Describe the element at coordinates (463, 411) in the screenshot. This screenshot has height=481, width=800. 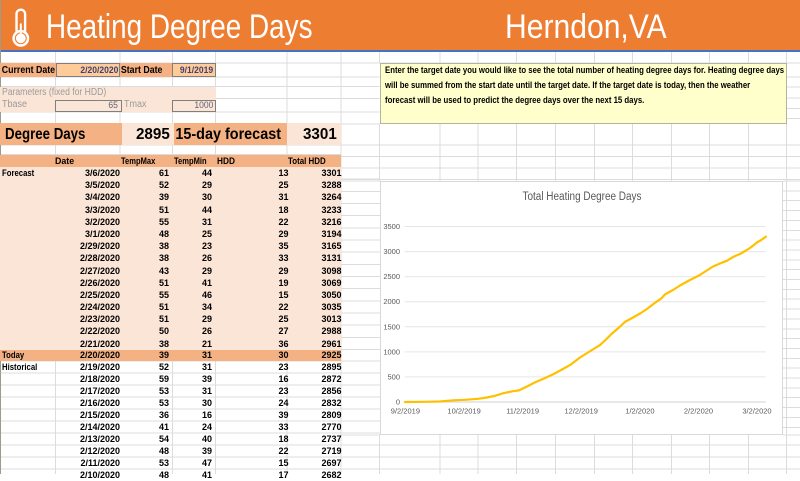
I see `svg-text: 10/2/2019` at that location.